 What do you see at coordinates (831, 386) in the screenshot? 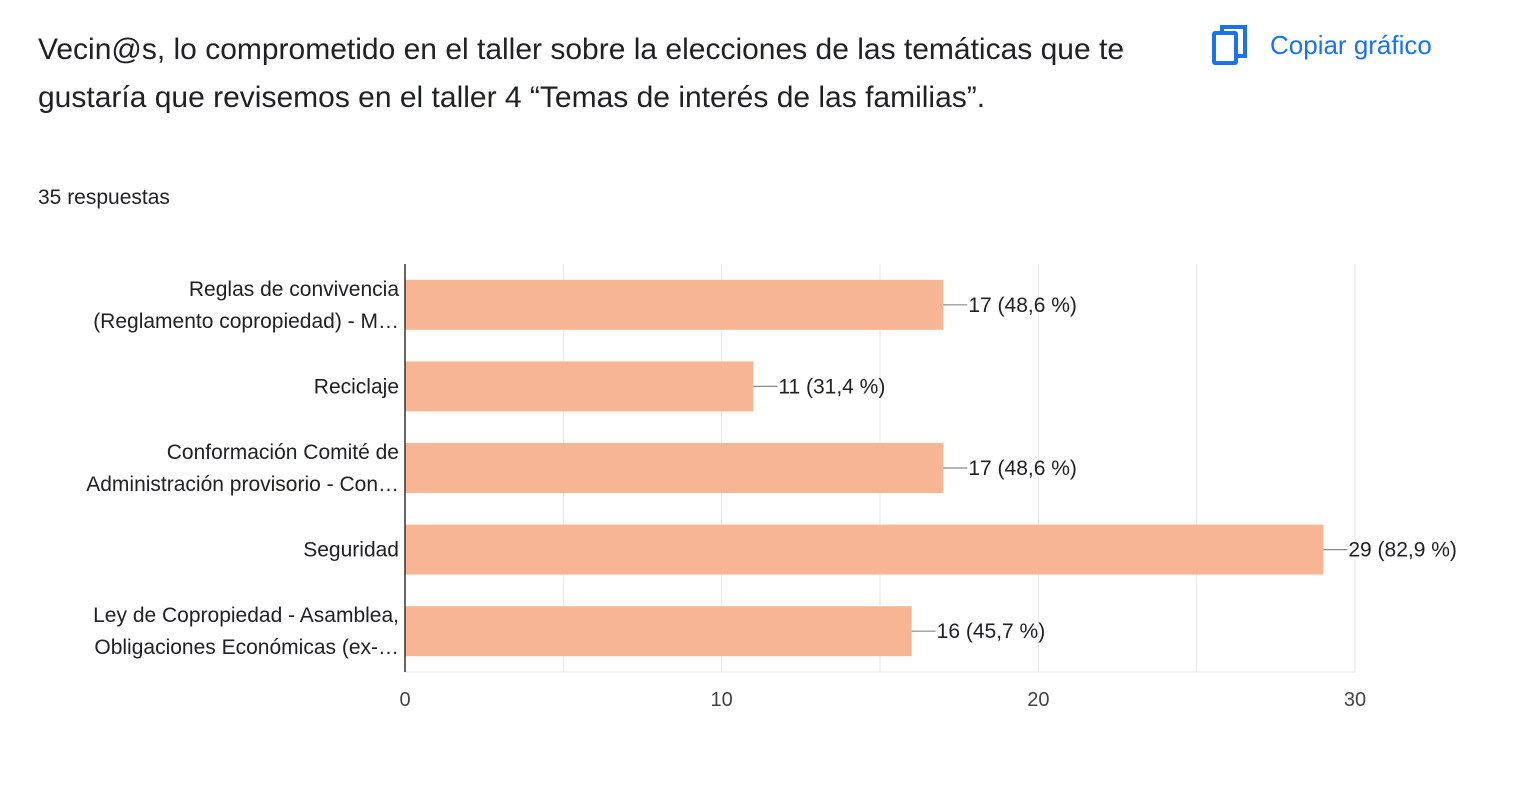
I see `data-label: 11 (31,4 %)` at bounding box center [831, 386].